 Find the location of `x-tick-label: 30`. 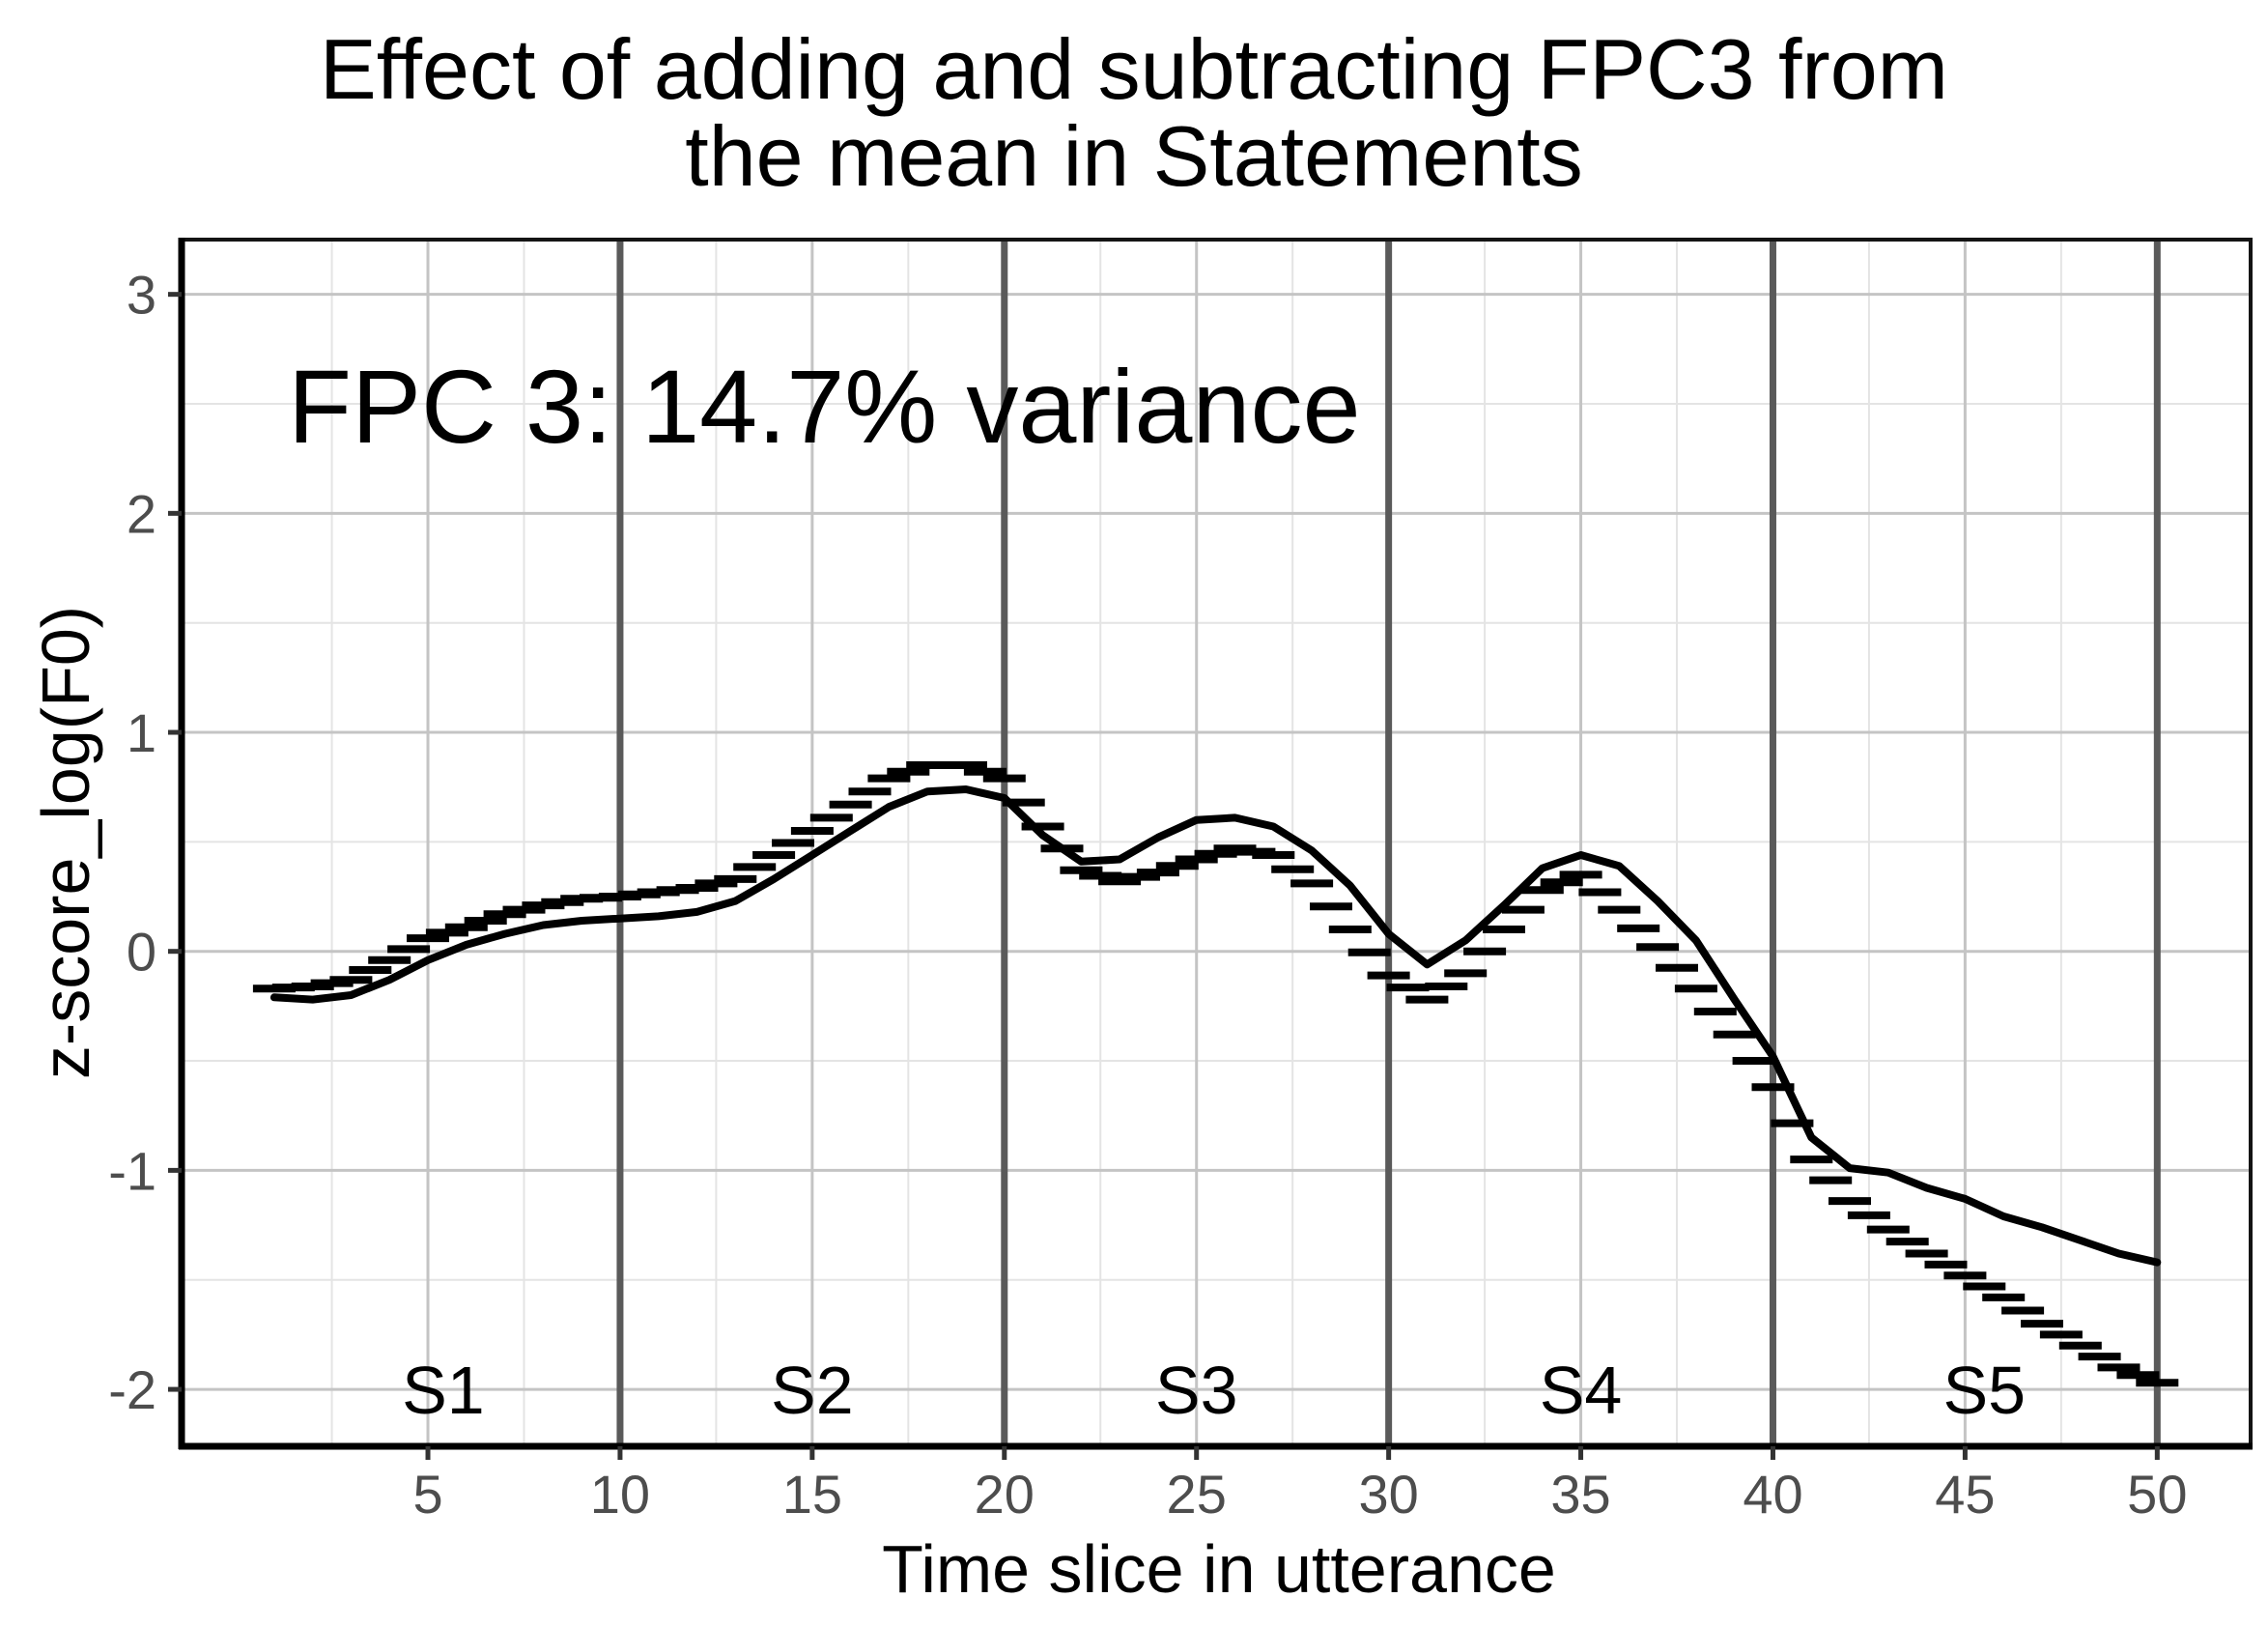

x-tick-label: 30 is located at coordinates (1388, 1495).